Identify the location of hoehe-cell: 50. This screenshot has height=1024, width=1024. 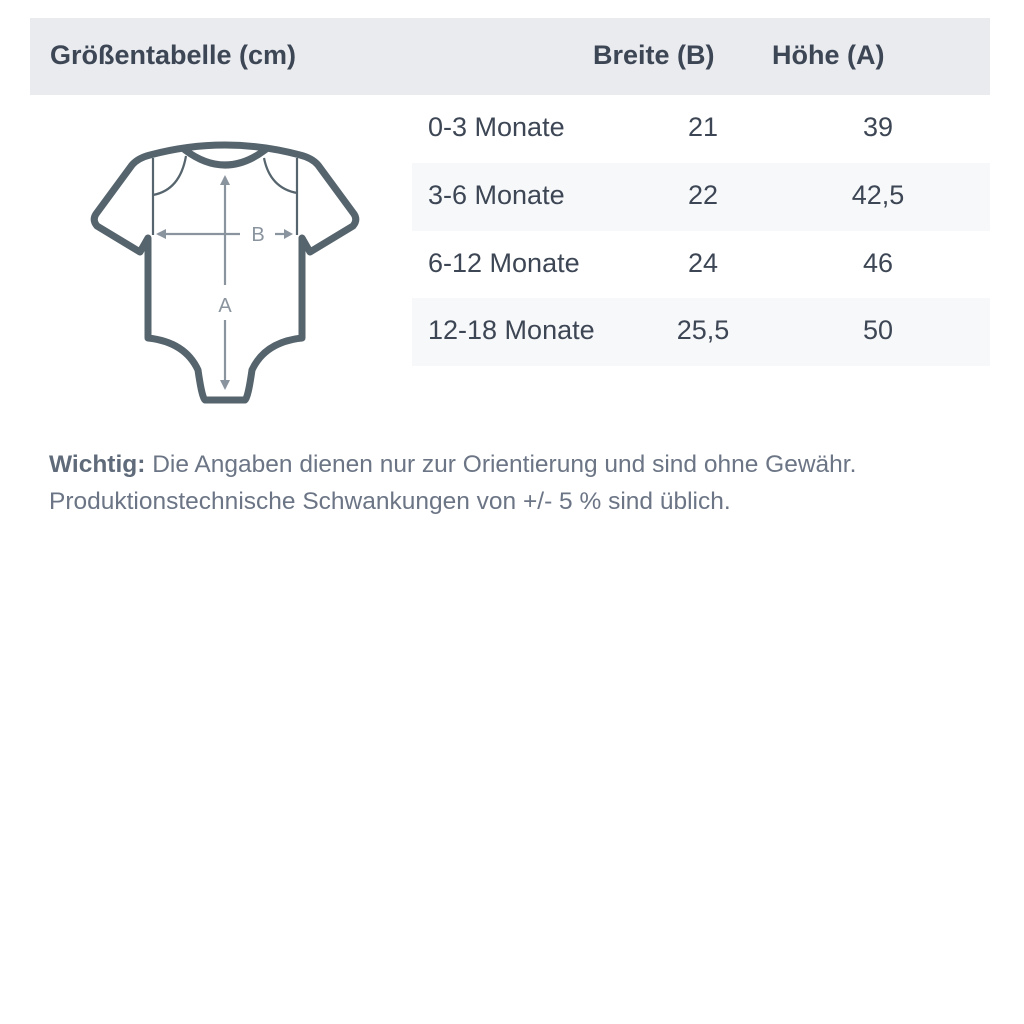
(878, 330).